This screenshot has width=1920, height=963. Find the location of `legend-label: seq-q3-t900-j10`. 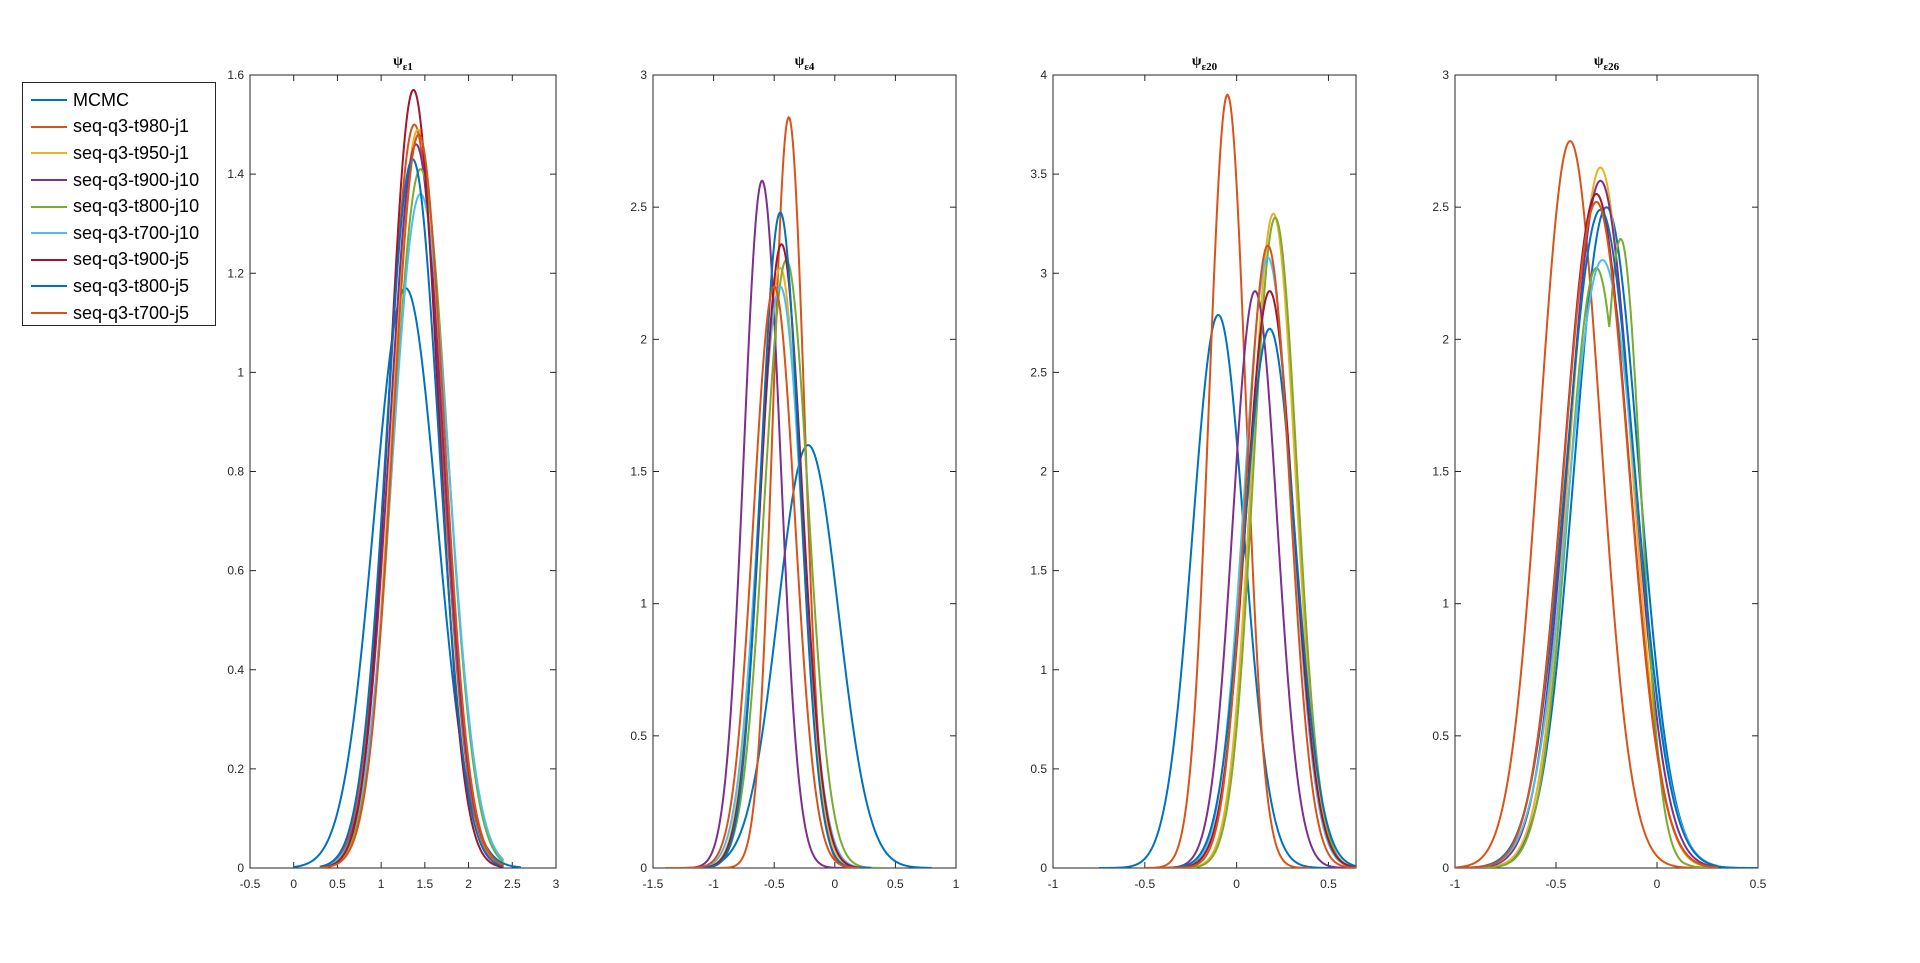

legend-label: seq-q3-t900-j10 is located at coordinates (136, 179).